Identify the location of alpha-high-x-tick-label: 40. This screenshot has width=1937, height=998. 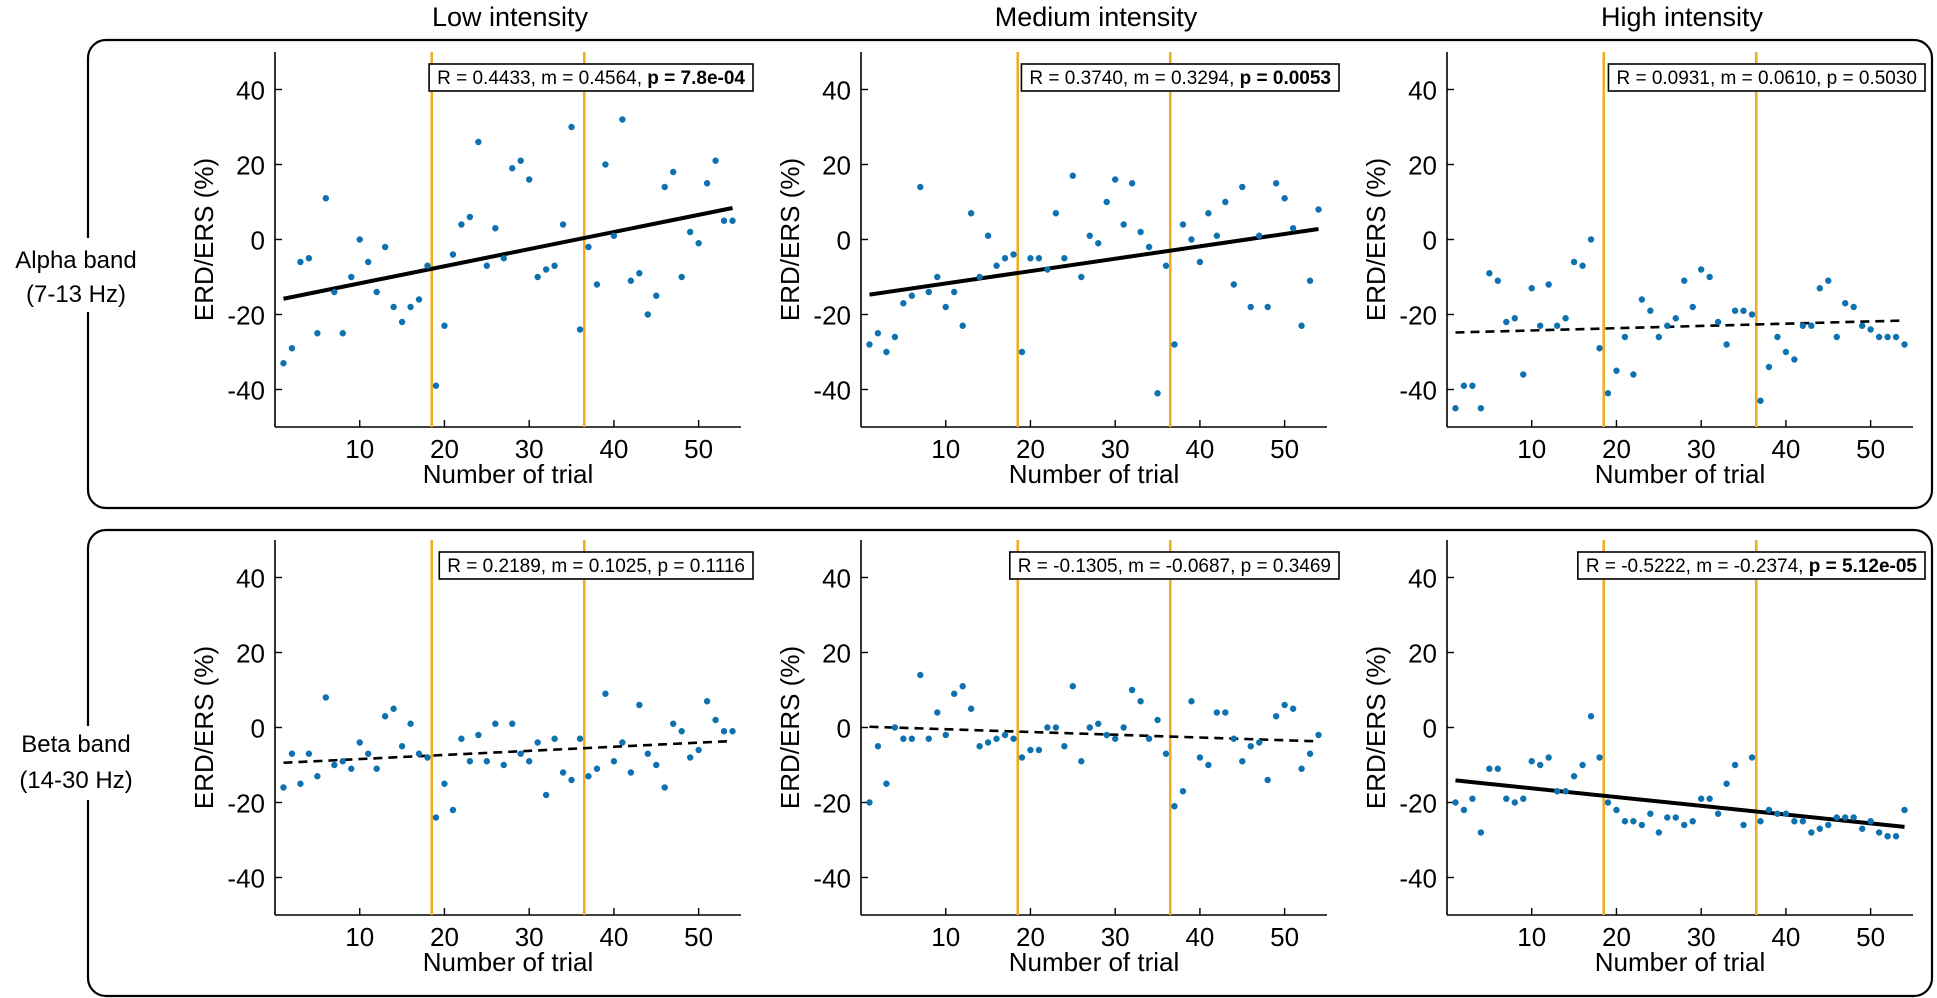
(1785, 449).